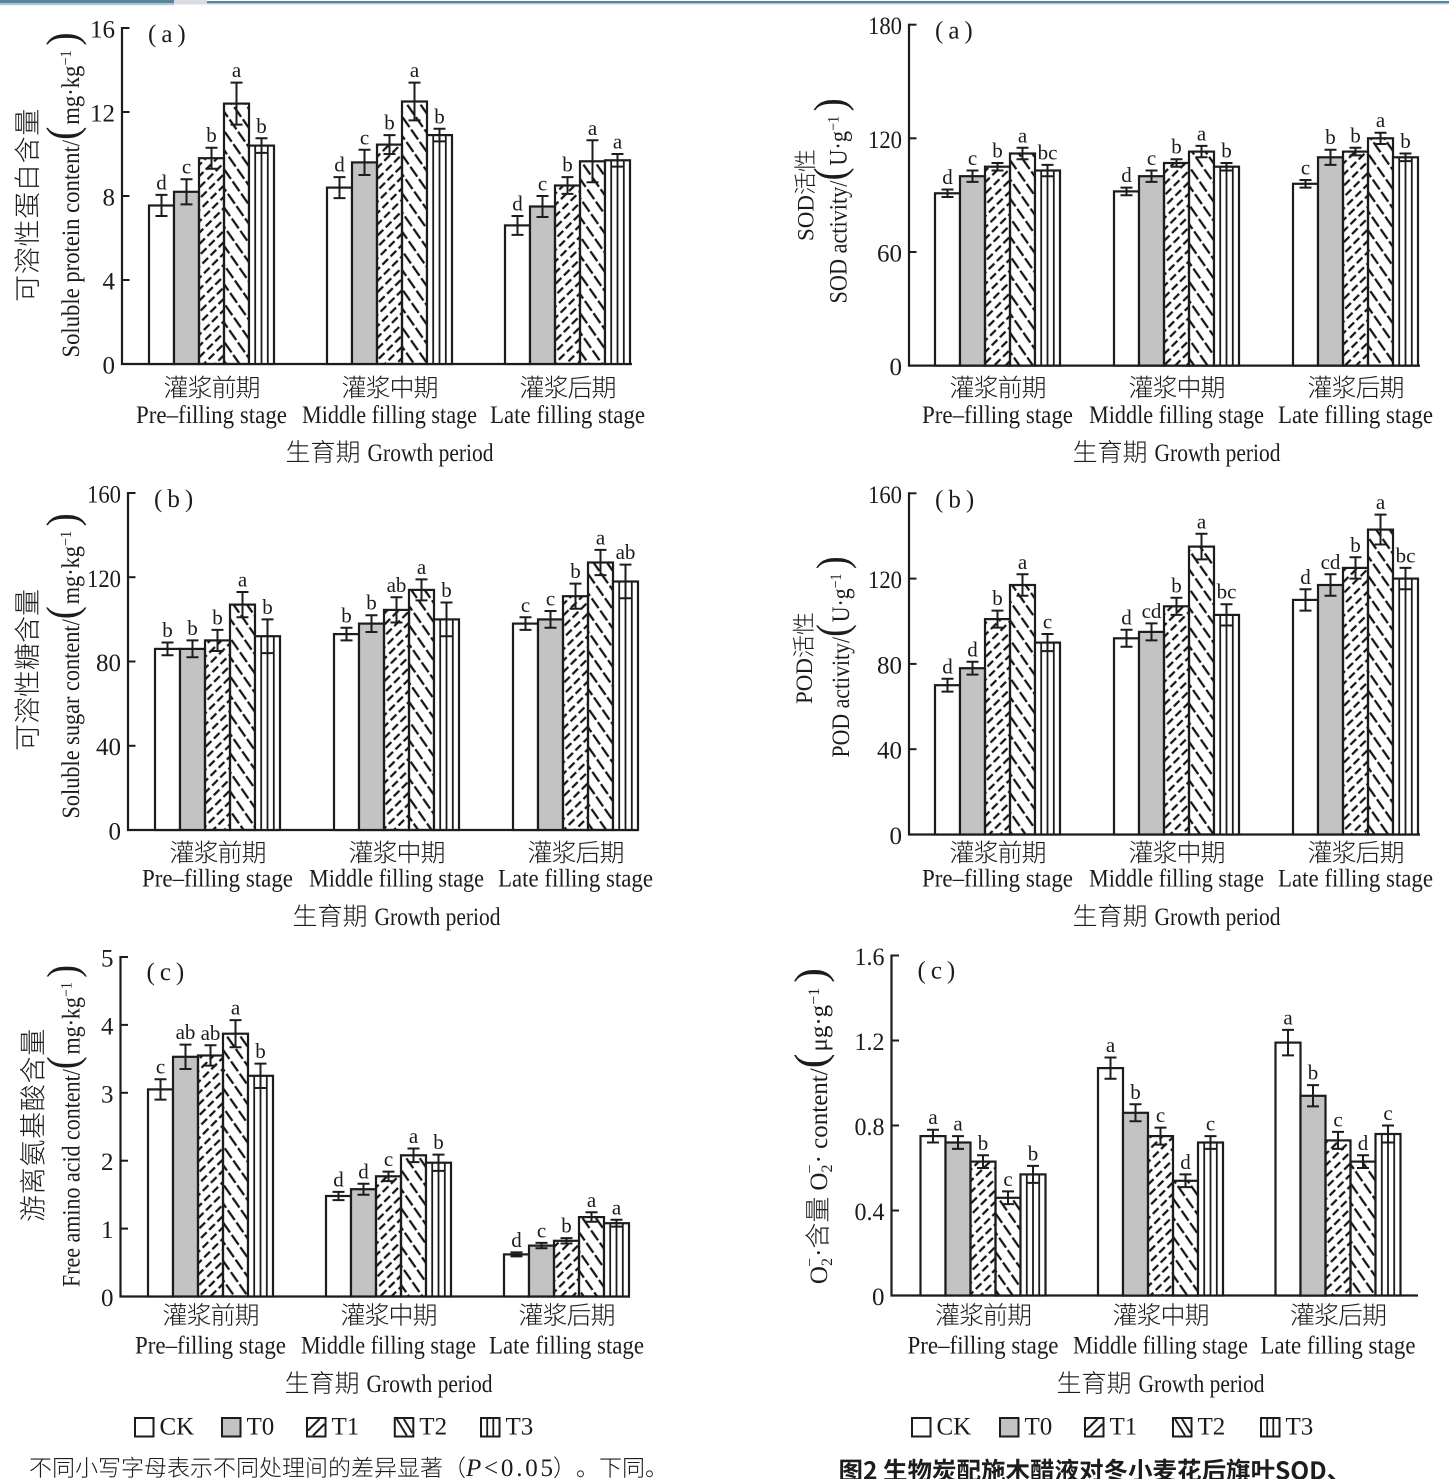  I want to click on svg-text: 40, so click(108, 747).